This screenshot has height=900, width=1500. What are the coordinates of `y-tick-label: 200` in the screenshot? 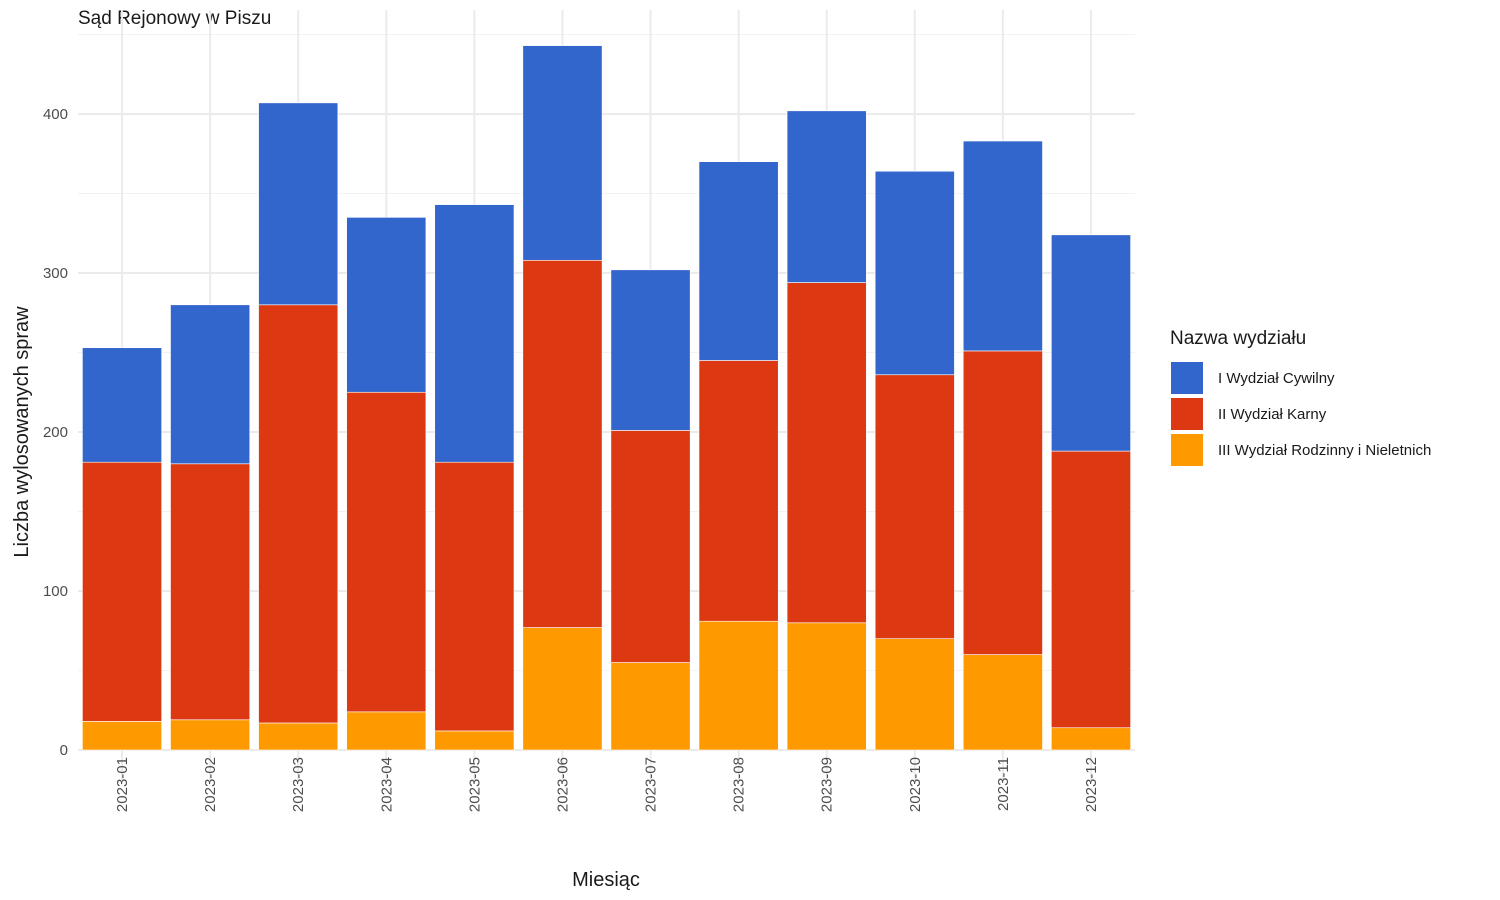 It's located at (55, 432).